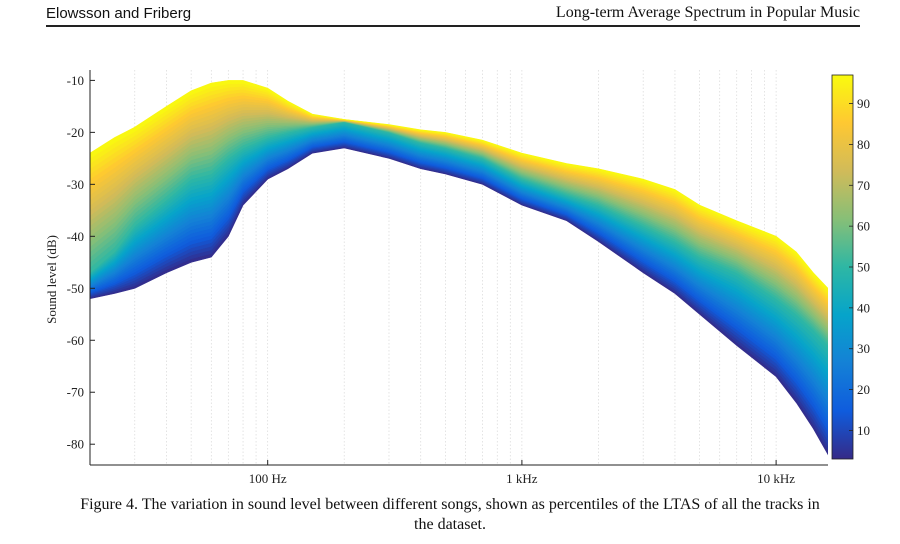 Image resolution: width=900 pixels, height=544 pixels. Describe the element at coordinates (75, 80) in the screenshot. I see `y-tick-label: -10` at that location.